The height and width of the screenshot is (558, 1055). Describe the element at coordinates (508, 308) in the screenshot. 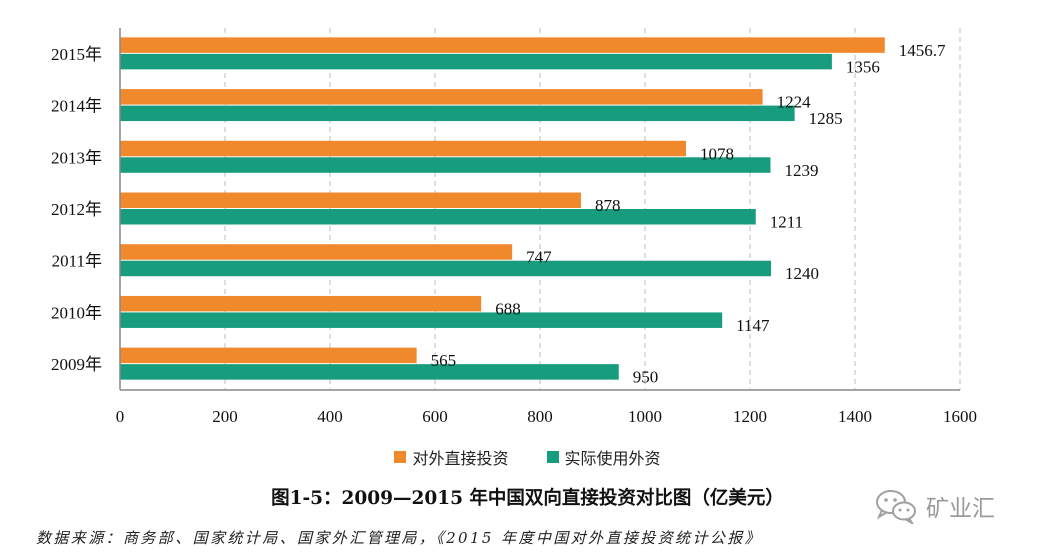

I see `data-label-outward-5: 688` at that location.